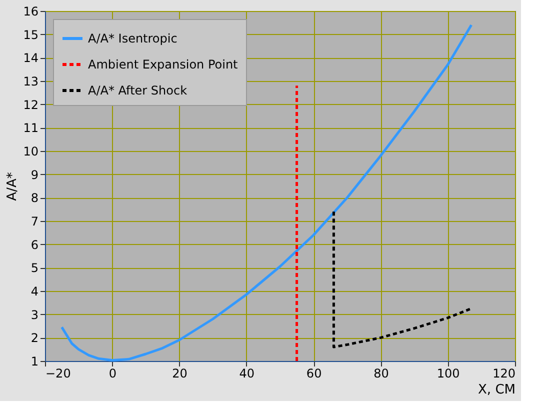 This screenshot has width=546, height=412. What do you see at coordinates (12, 186) in the screenshot?
I see `y-axis-title: A/A*` at bounding box center [12, 186].